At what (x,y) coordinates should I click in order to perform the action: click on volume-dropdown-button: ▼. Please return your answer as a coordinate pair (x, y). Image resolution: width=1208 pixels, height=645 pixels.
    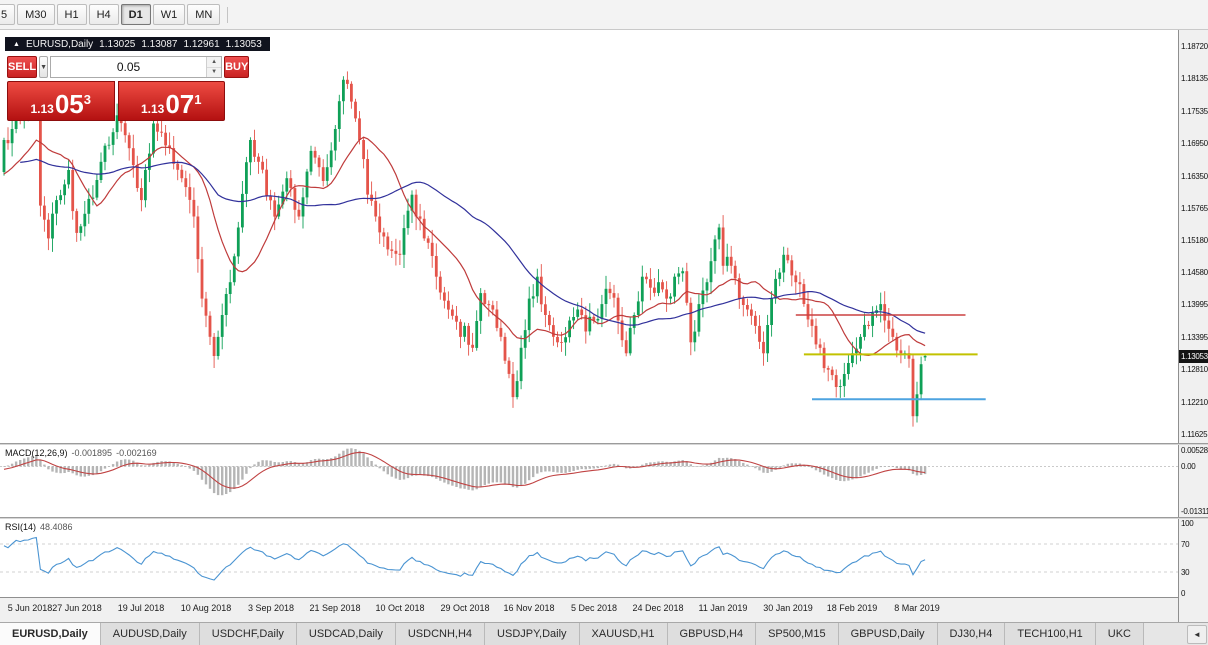
    Looking at the image, I should click on (44, 67).